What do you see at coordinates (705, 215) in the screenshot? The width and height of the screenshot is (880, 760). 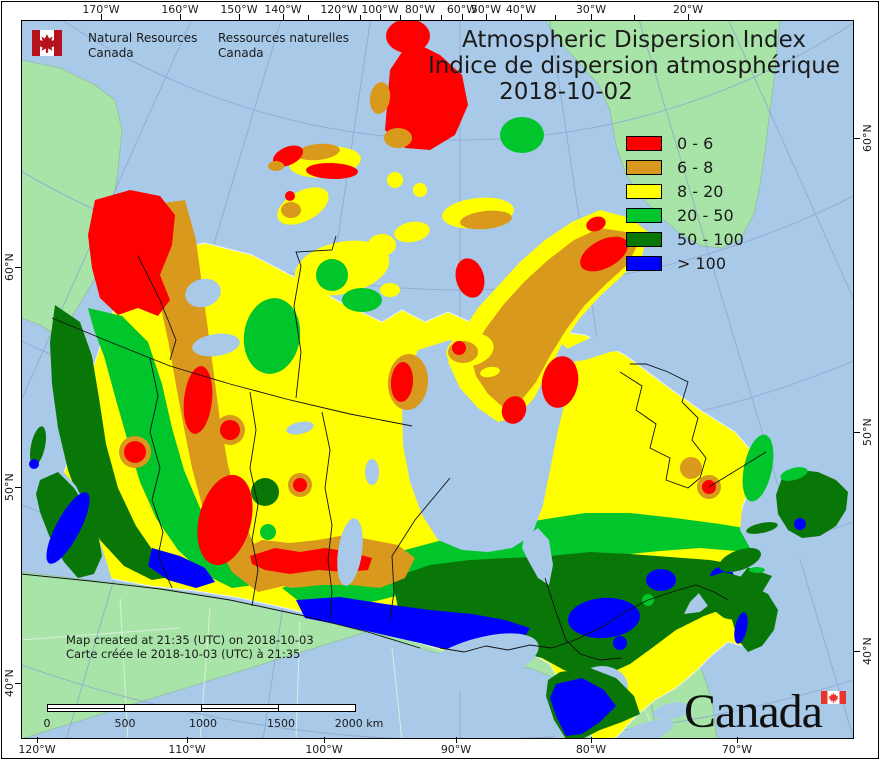 I see `legend-label: 20 - 50` at bounding box center [705, 215].